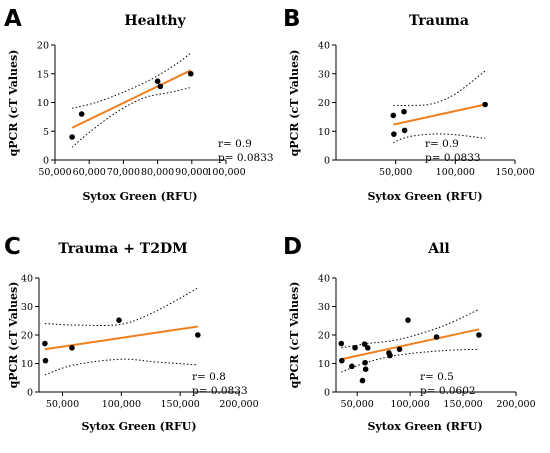  Describe the element at coordinates (46, 132) in the screenshot. I see `y-tick-label: 5` at that location.